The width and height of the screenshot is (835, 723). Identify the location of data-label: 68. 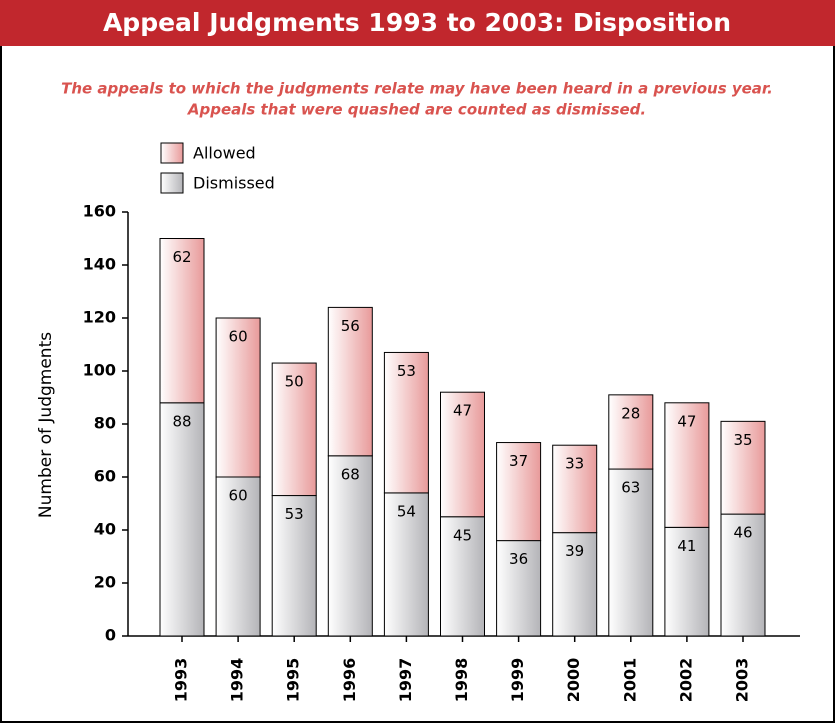
(350, 474).